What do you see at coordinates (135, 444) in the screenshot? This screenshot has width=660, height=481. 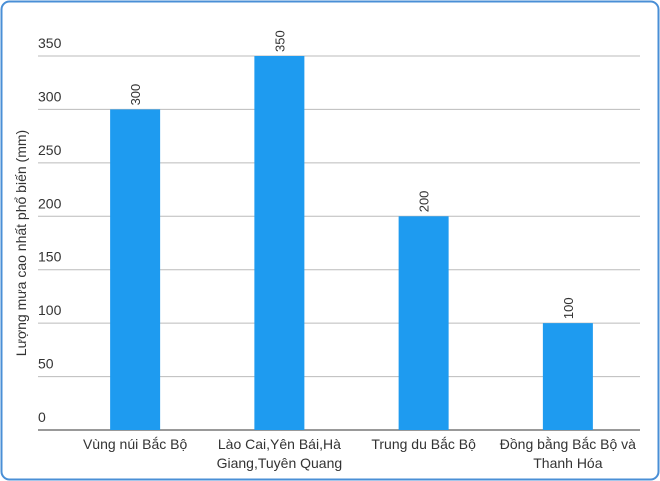 I see `x-tick-label: Vùng núi Bắc Bộ` at bounding box center [135, 444].